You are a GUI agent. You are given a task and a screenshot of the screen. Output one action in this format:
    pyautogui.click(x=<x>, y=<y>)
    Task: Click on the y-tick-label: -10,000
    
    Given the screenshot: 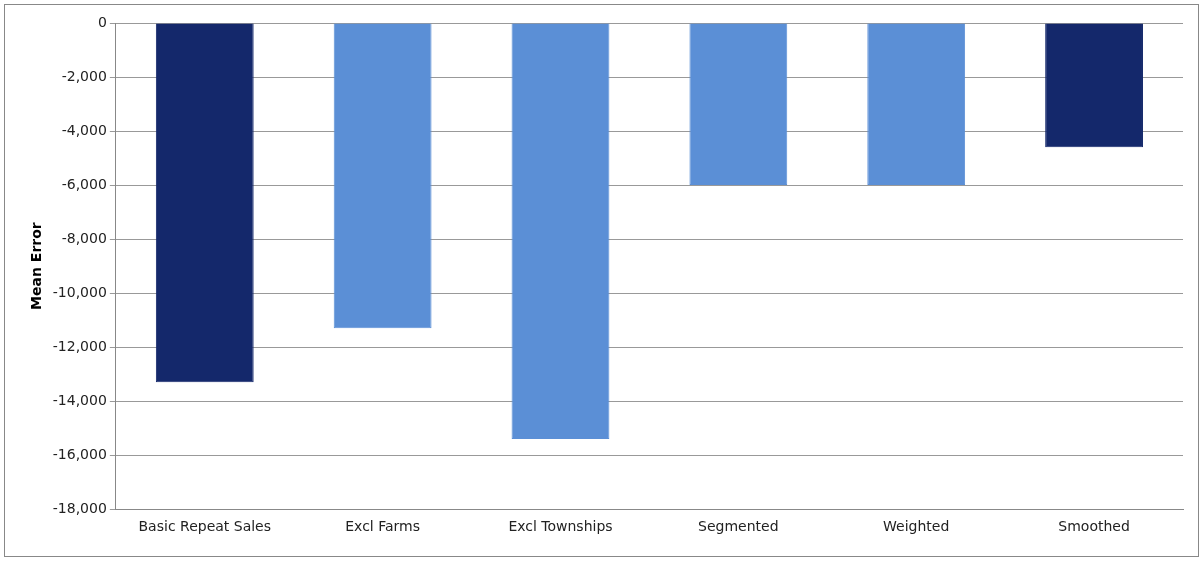 What is the action you would take?
    pyautogui.click(x=79, y=291)
    